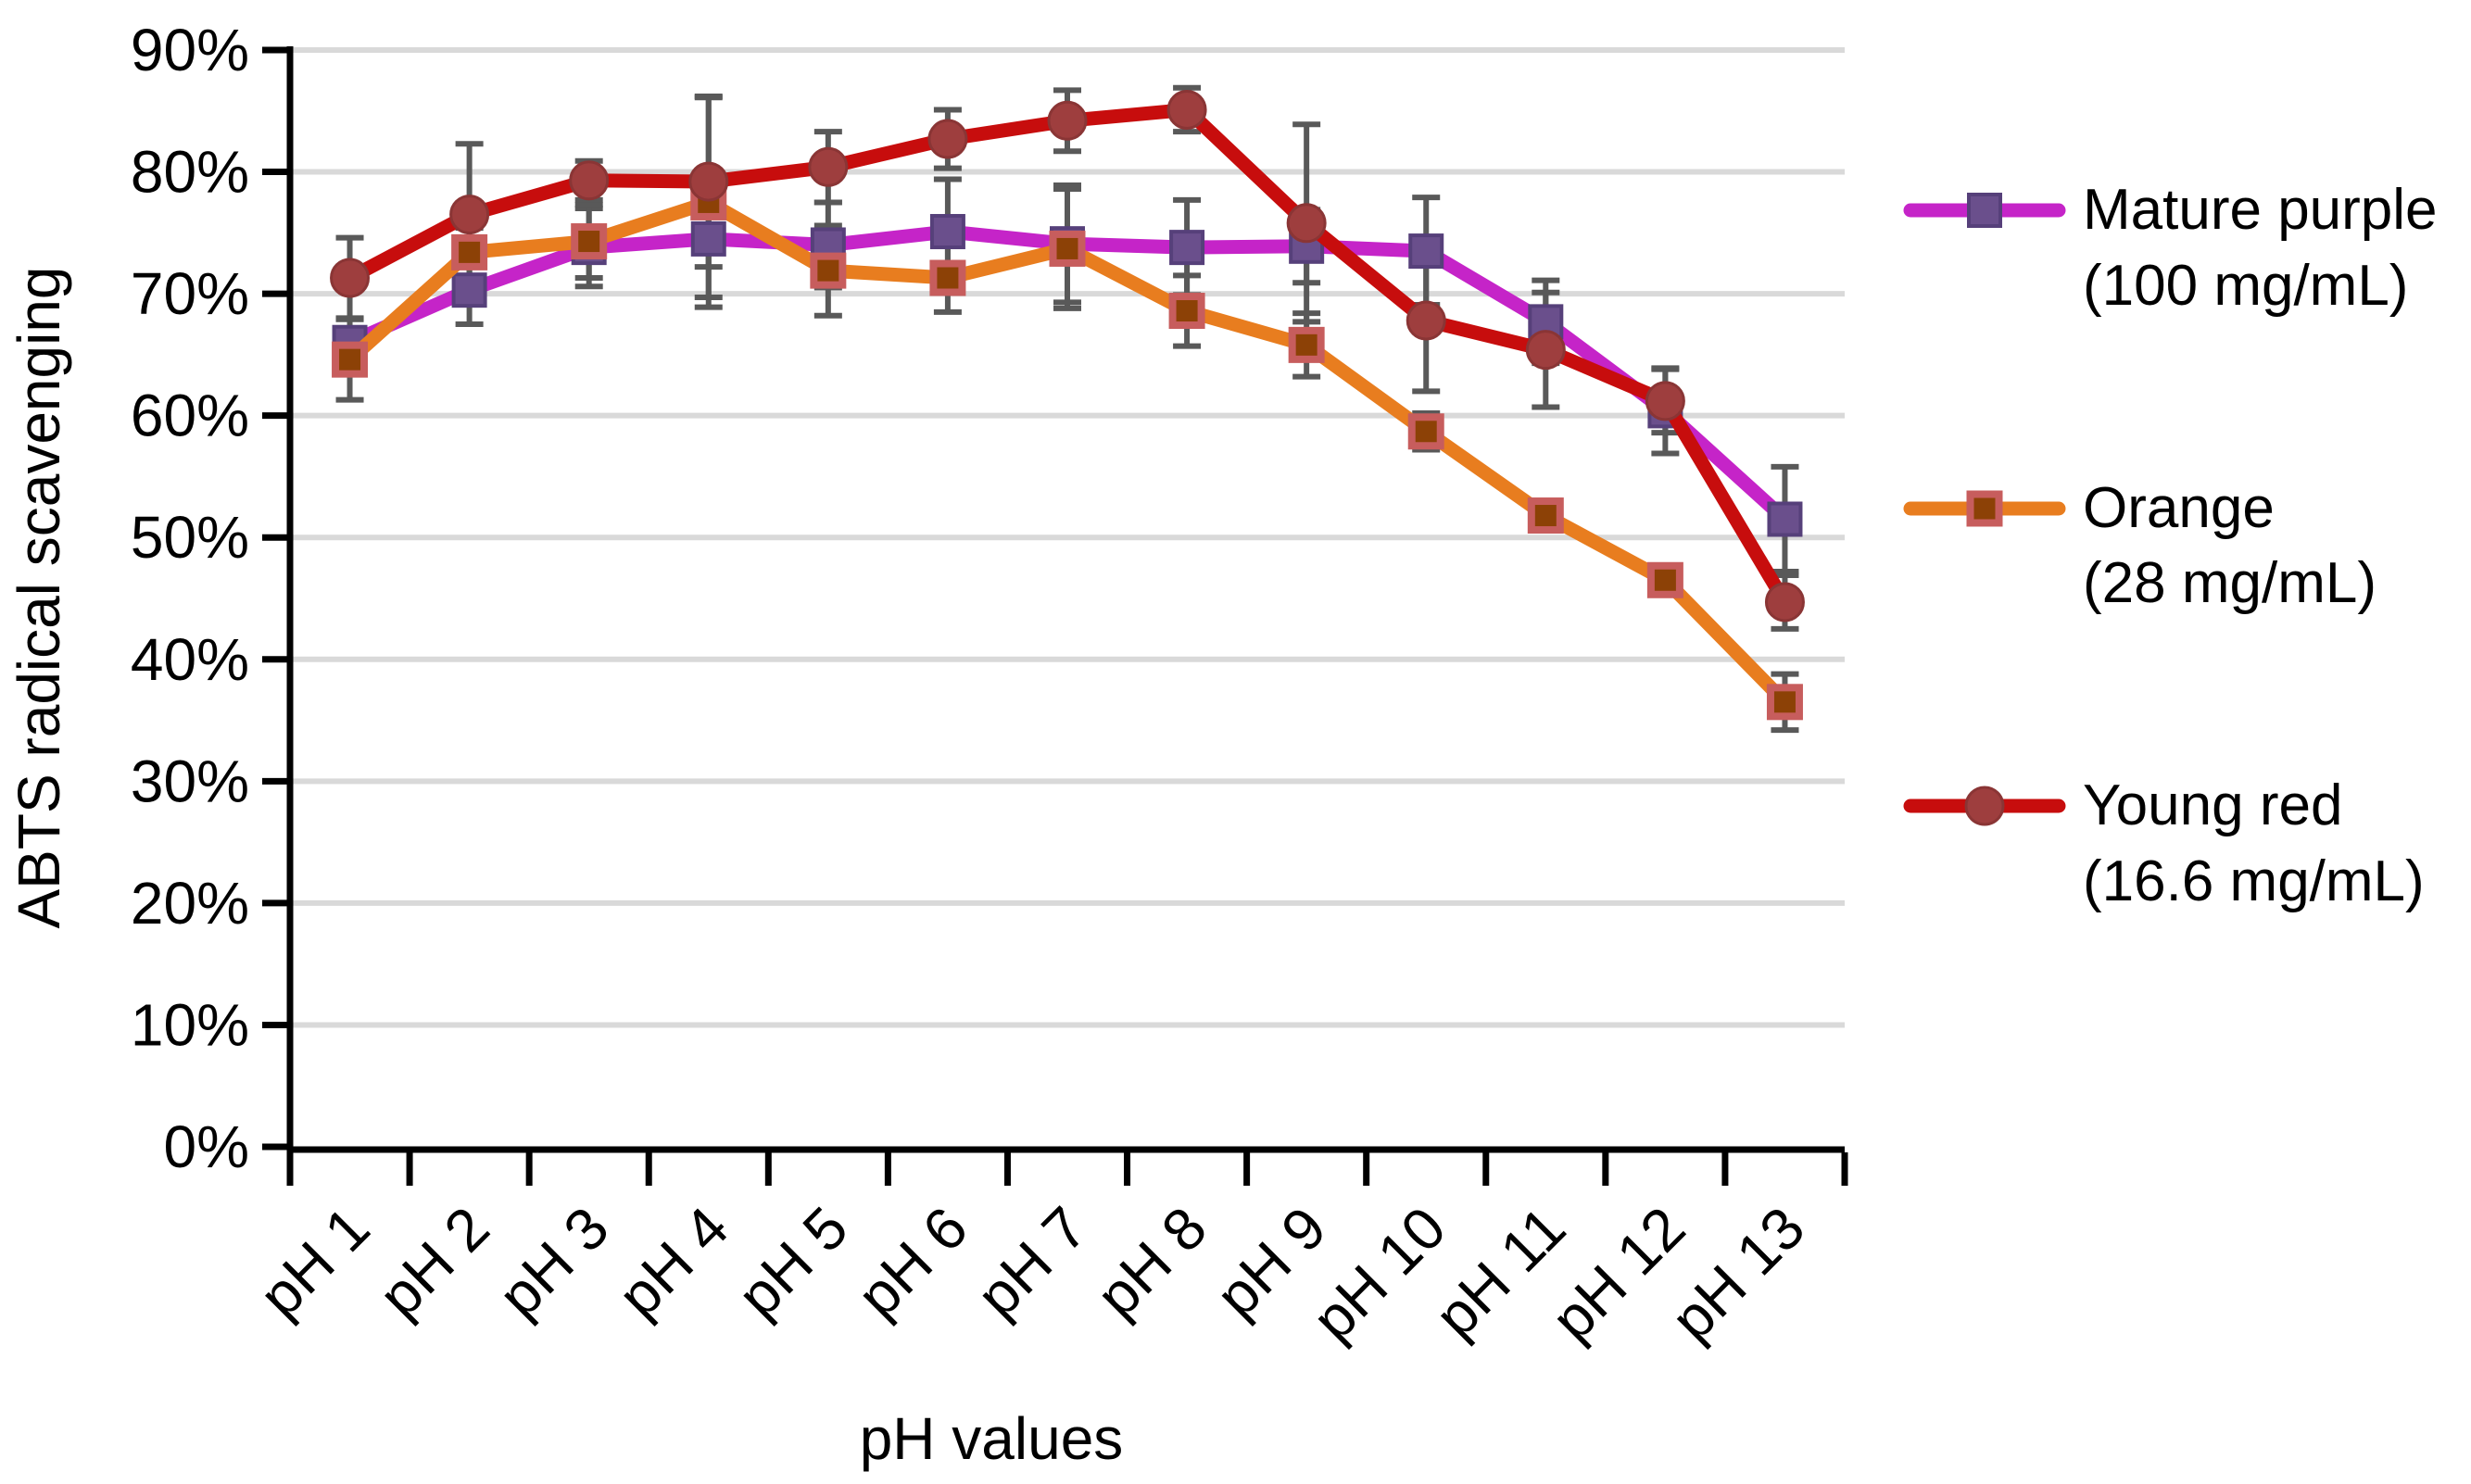 The image size is (2471, 1484). Describe the element at coordinates (2246, 285) in the screenshot. I see `legend-series-dose: (100 mg/mL)` at that location.